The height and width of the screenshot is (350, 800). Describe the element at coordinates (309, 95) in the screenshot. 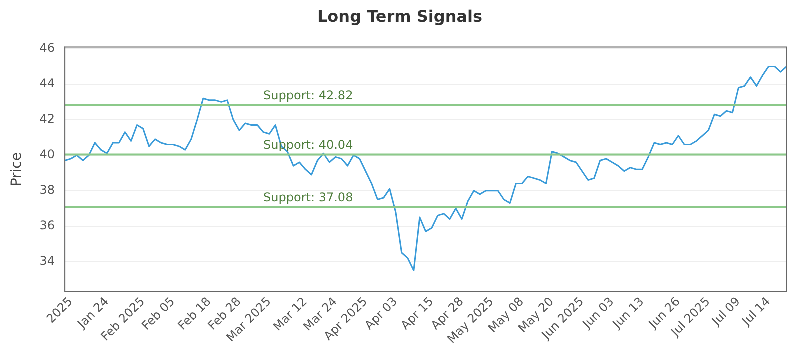

I see `ref-line-label: Support: 42.82` at that location.